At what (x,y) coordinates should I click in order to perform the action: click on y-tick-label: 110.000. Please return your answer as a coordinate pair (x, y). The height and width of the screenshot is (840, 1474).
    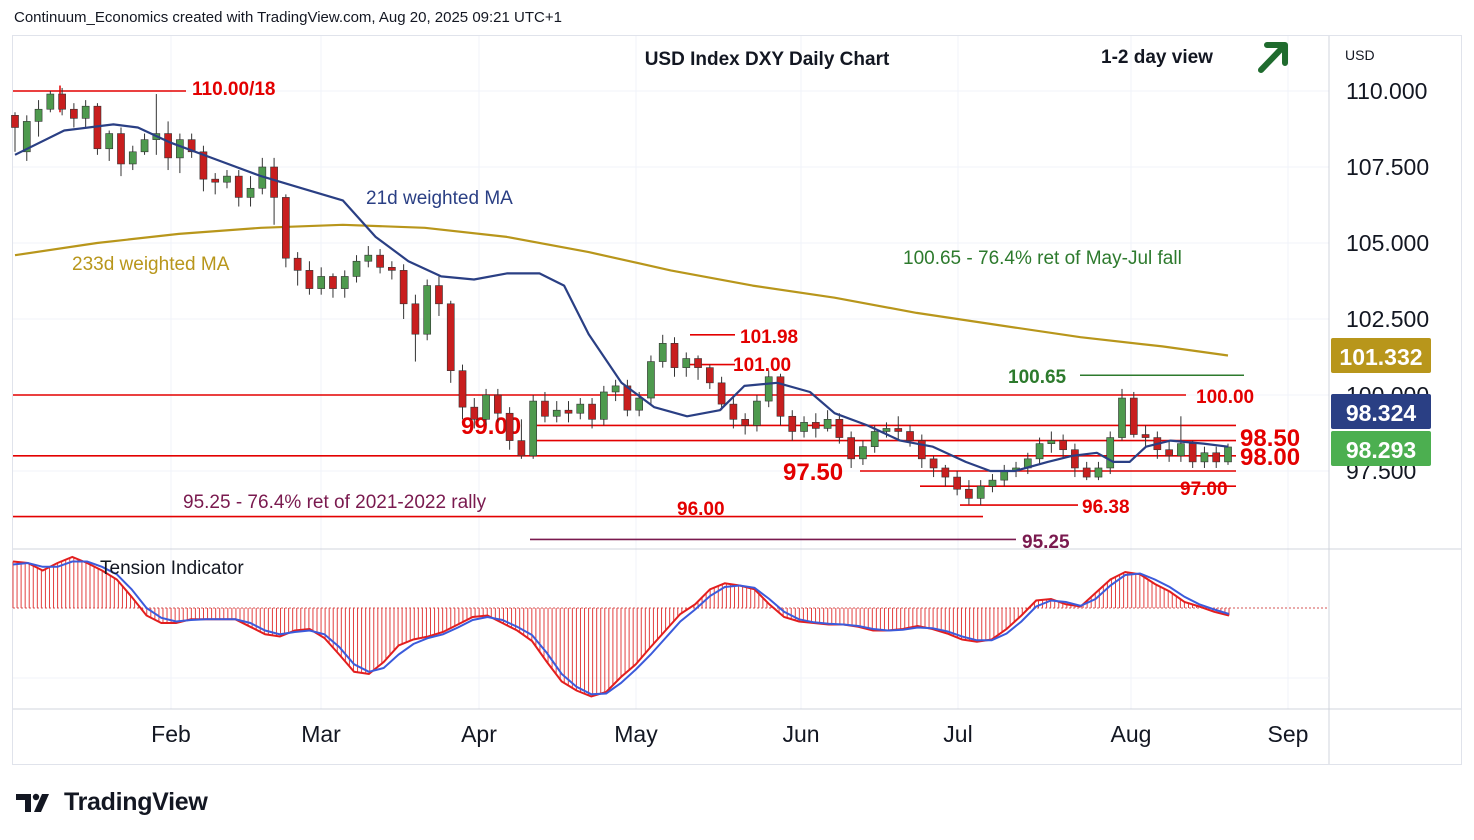
    Looking at the image, I should click on (1386, 91).